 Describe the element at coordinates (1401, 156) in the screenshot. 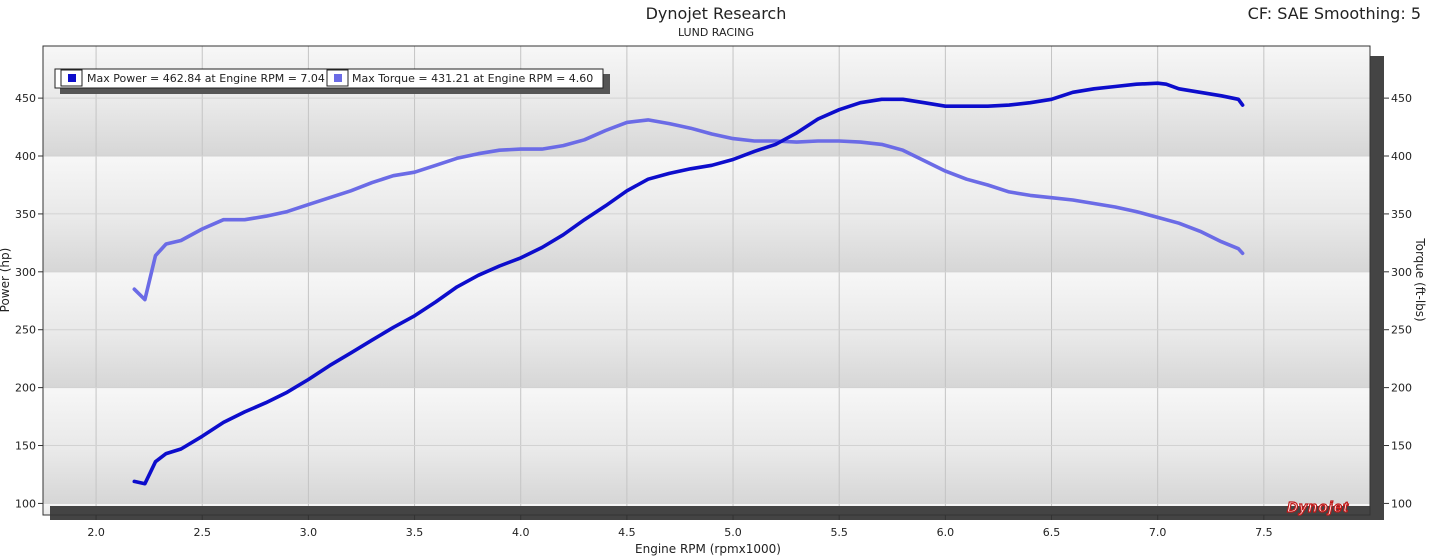

I see `y-right-tick-label: 400` at that location.